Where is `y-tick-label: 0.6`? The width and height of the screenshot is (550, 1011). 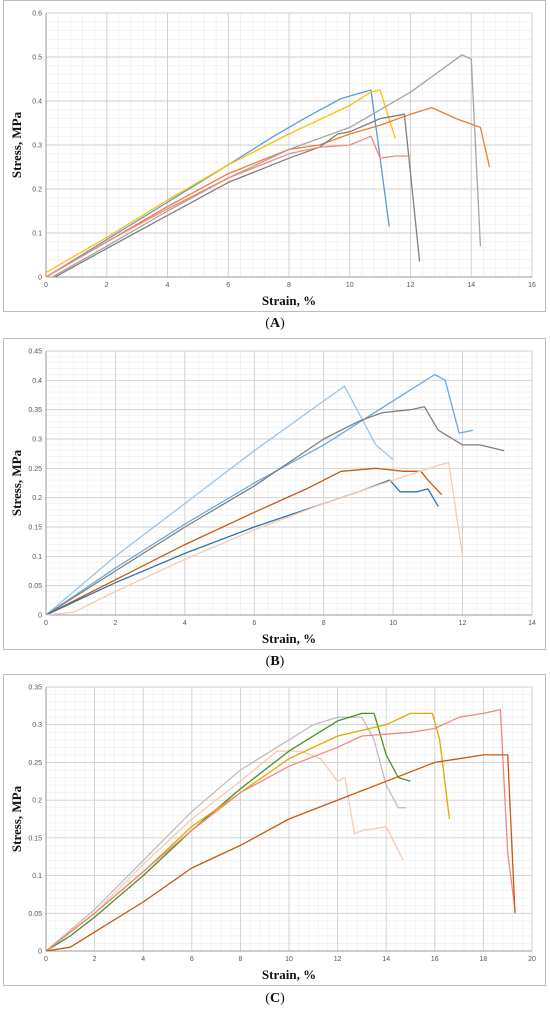
y-tick-label: 0.6 is located at coordinates (37, 14).